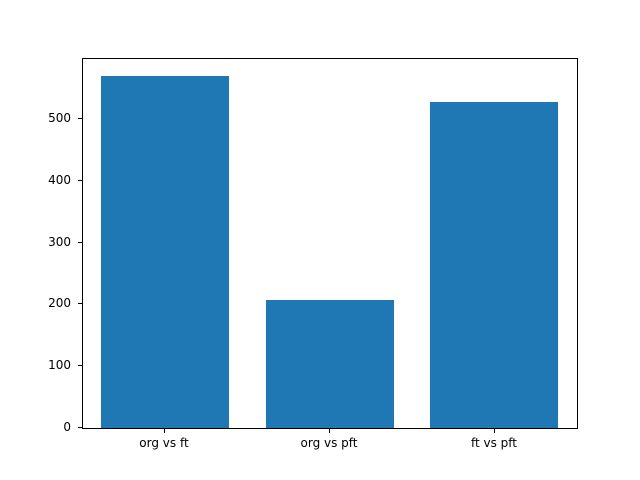  I want to click on x-tick-label: org vs ft, so click(164, 443).